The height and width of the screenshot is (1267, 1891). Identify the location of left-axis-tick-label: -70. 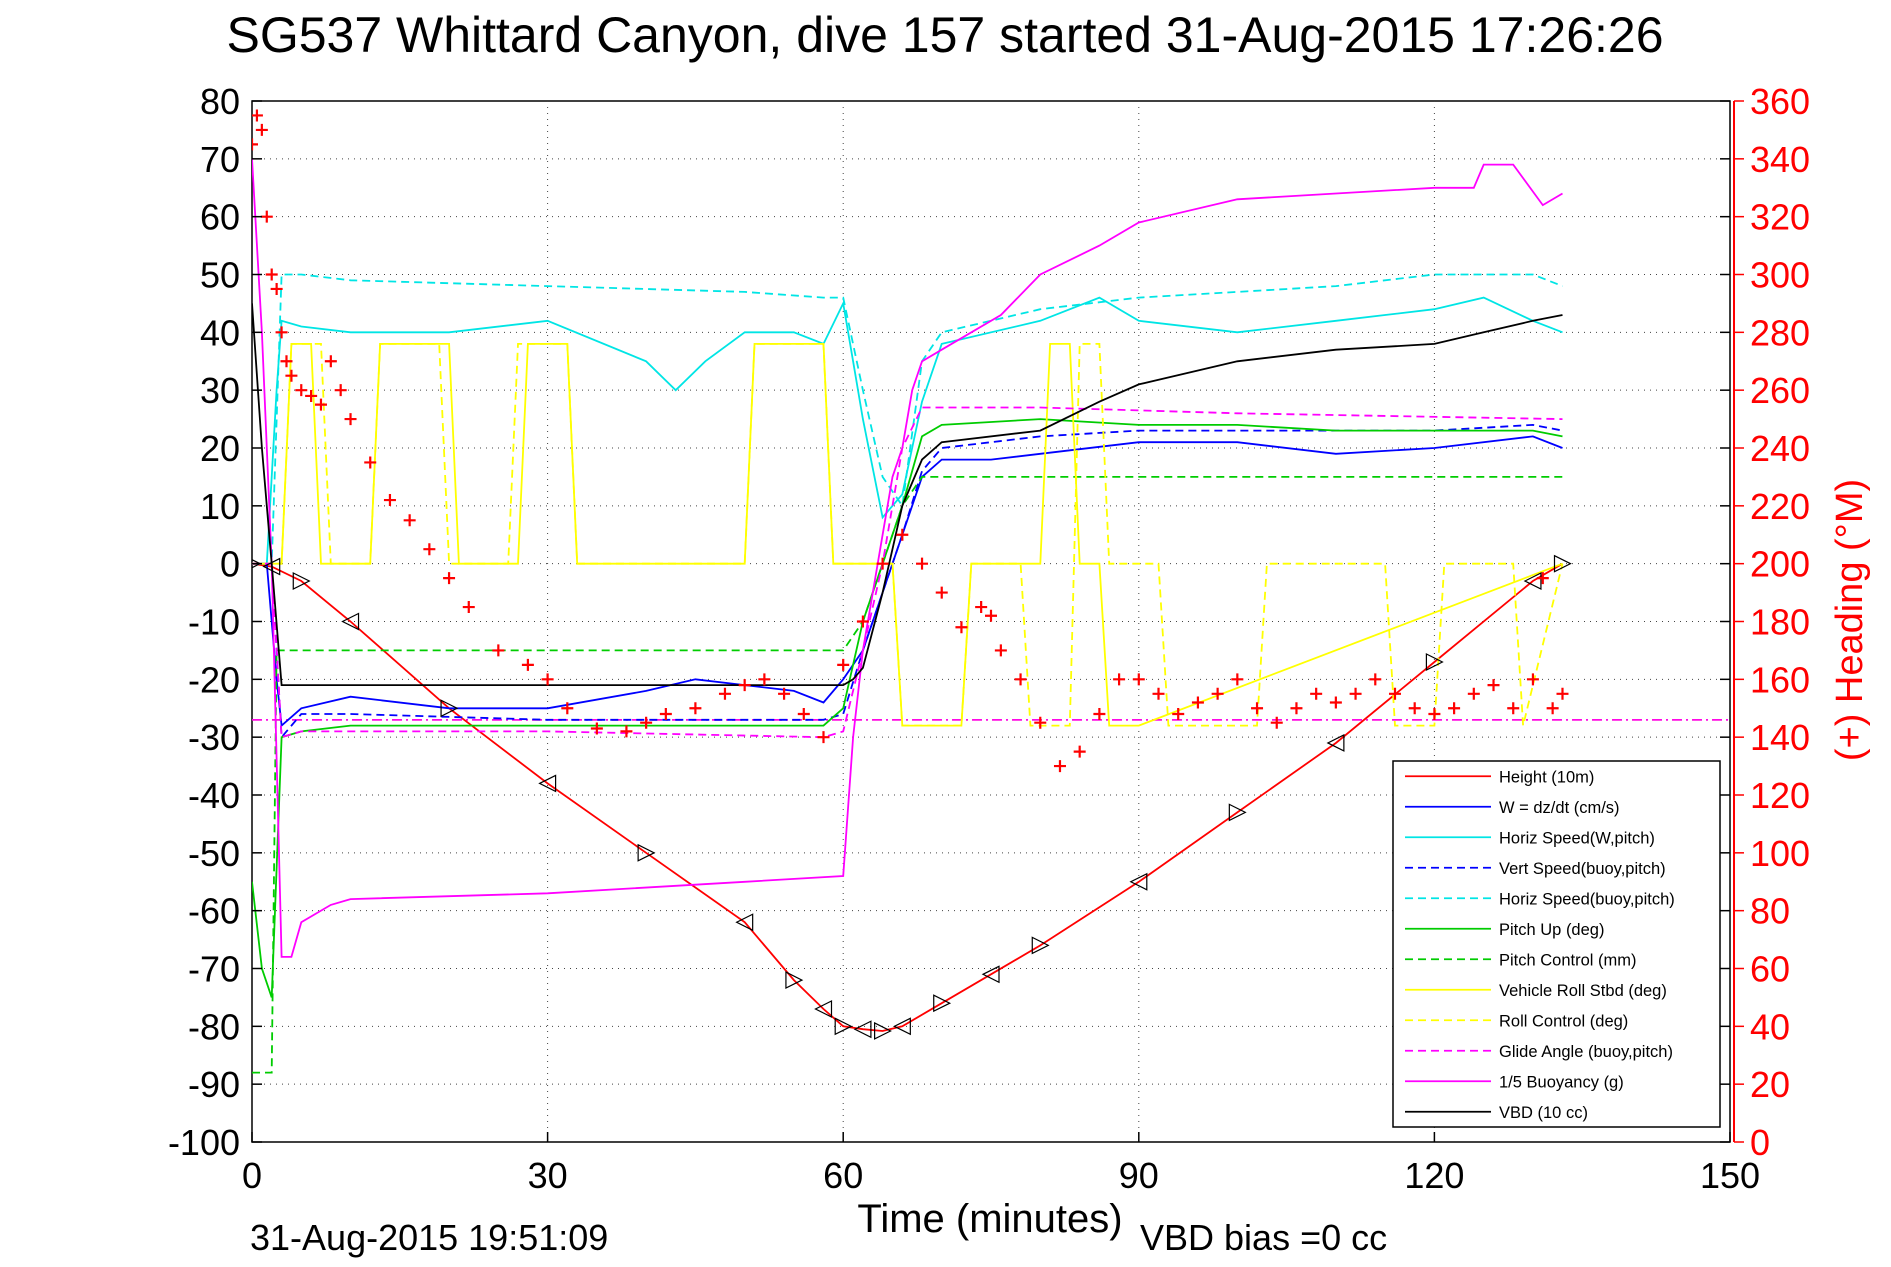
(214, 969).